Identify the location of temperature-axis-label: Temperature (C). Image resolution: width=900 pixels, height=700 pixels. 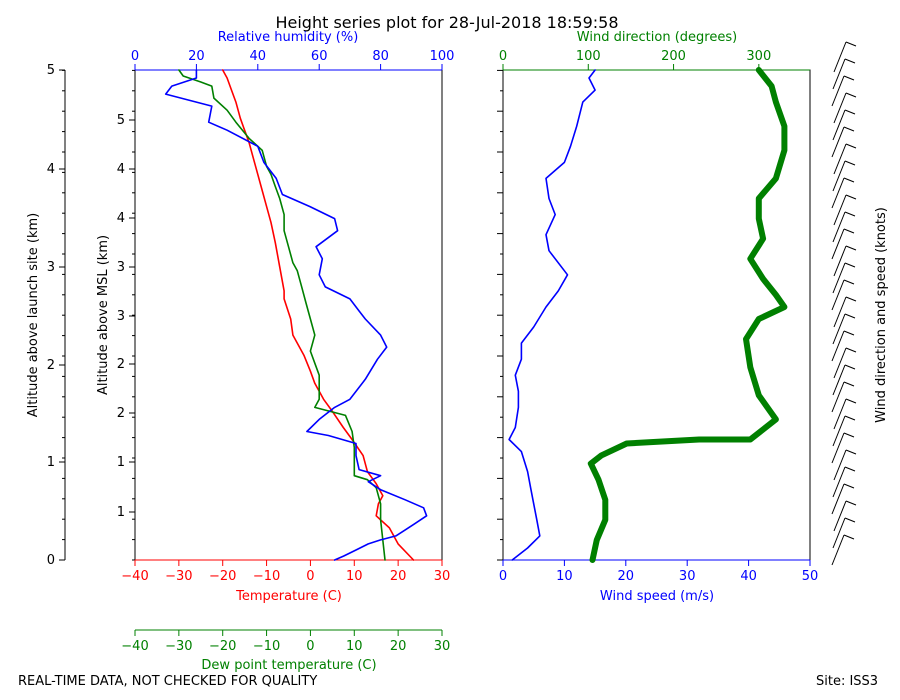
(288, 596).